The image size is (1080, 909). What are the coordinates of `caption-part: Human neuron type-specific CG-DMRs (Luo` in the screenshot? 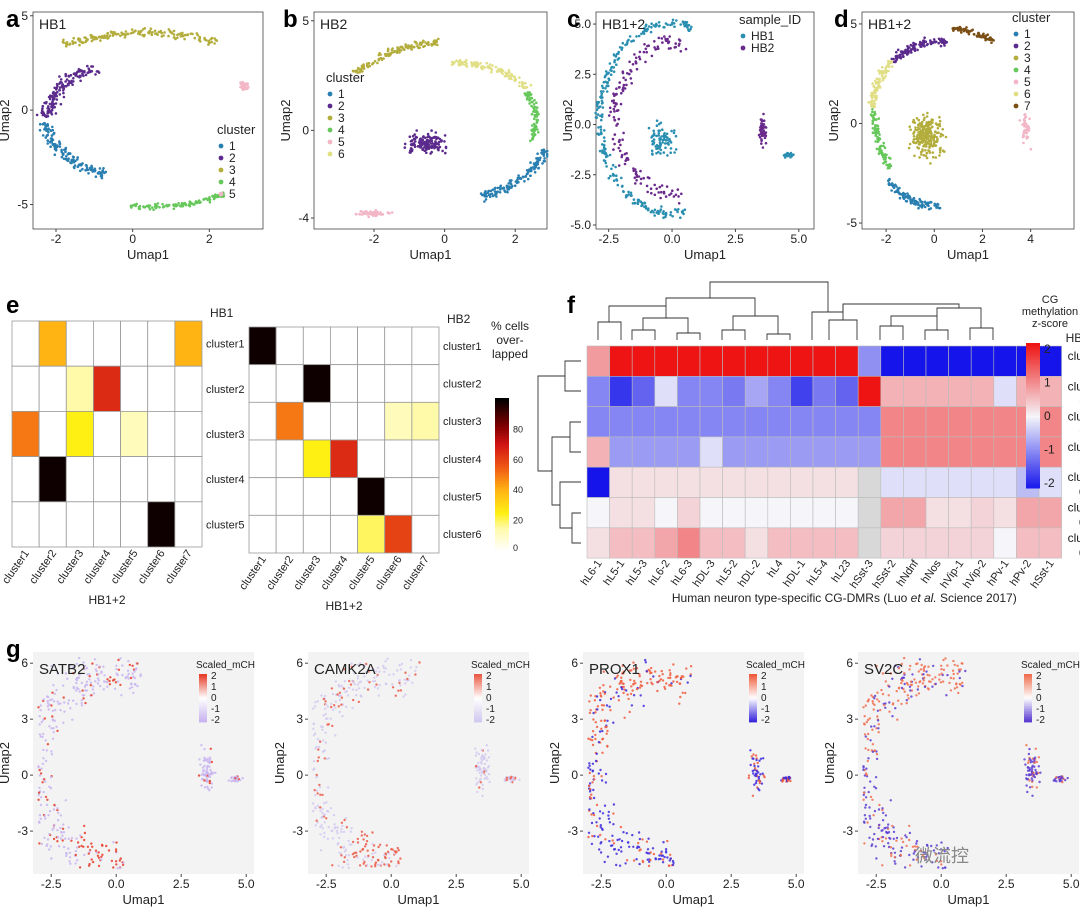 It's located at (791, 598).